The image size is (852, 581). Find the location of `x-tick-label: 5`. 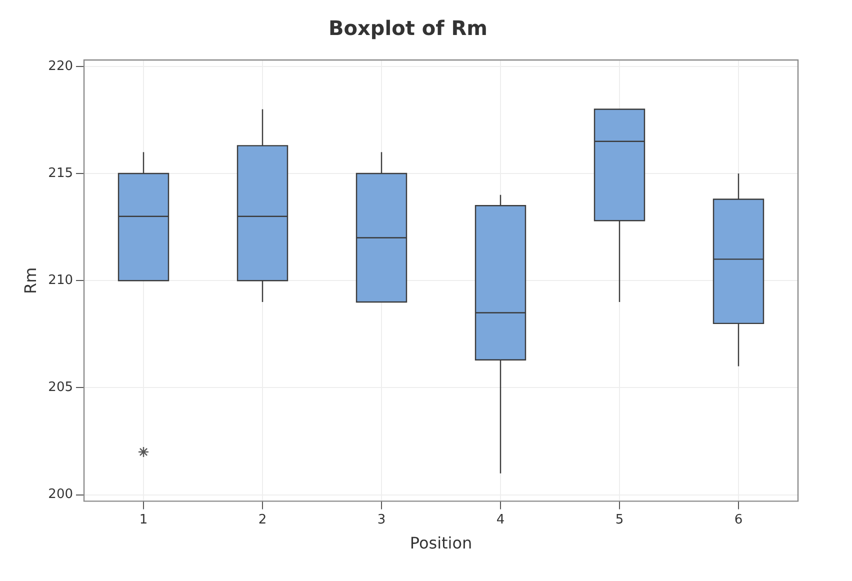

x-tick-label: 5 is located at coordinates (619, 520).